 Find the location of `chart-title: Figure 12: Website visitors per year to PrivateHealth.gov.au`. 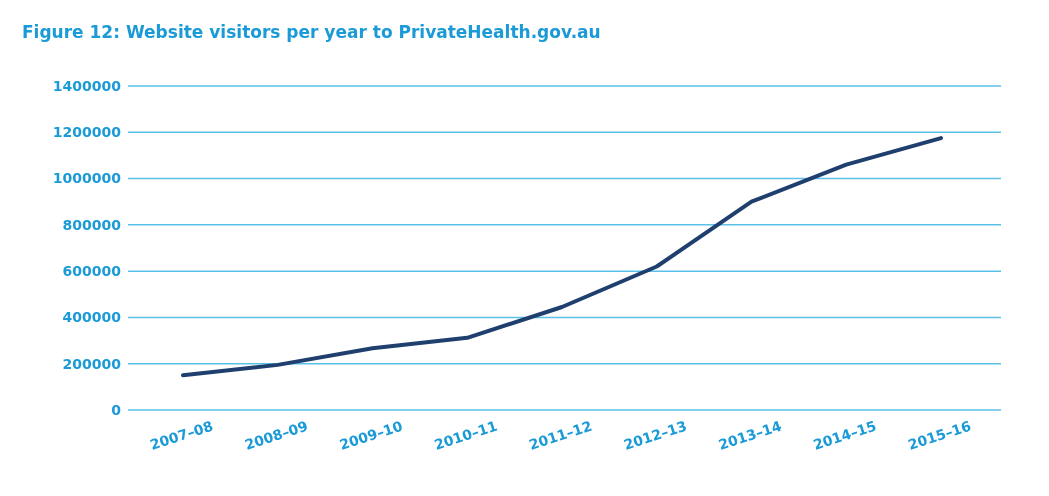

chart-title: Figure 12: Website visitors per year to PrivateHealth.gov.au is located at coordinates (311, 32).